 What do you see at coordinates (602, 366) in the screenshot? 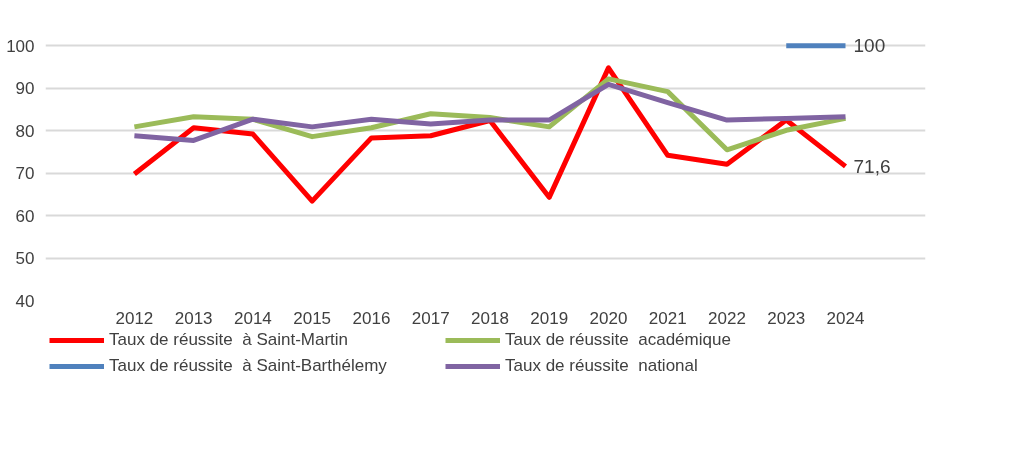
I see `legend-label: Taux de réussite national` at bounding box center [602, 366].